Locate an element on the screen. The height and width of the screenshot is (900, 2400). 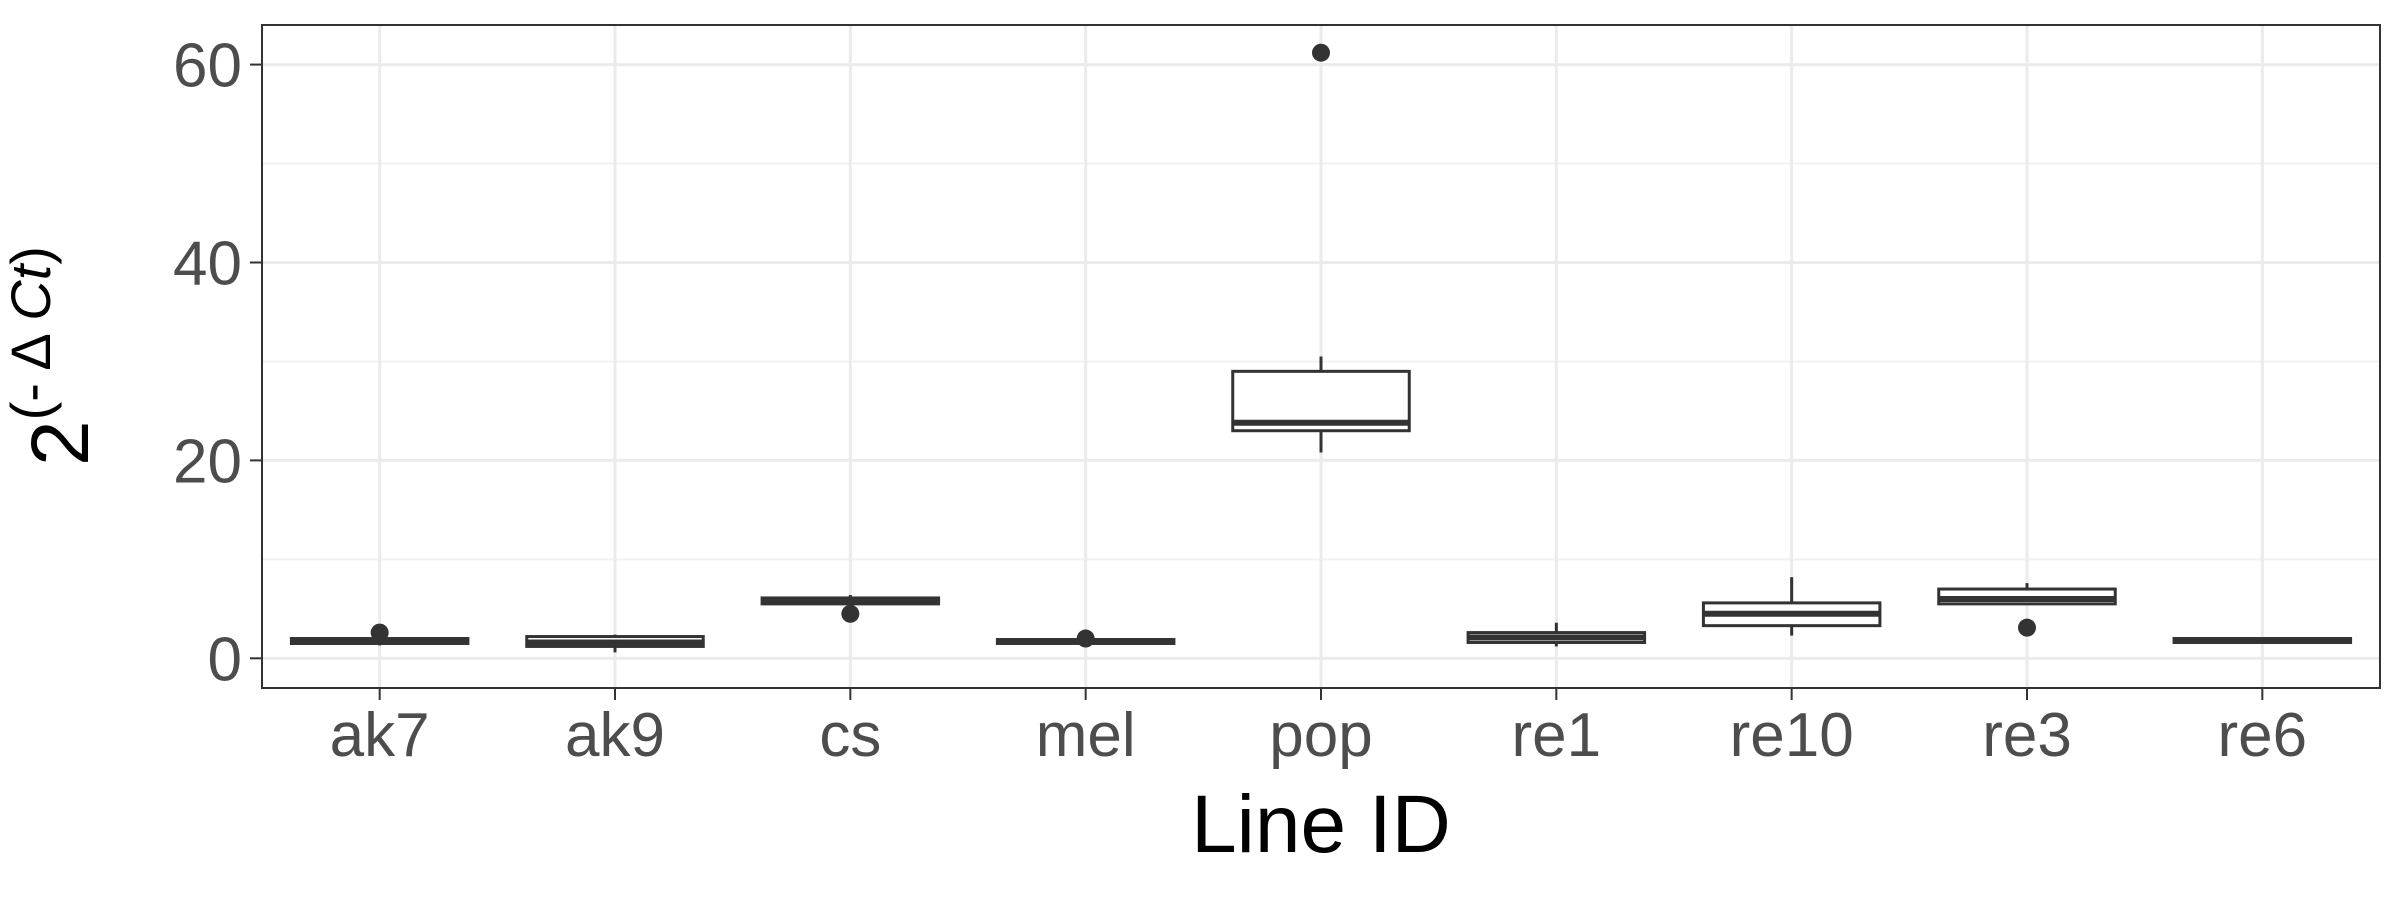
y-tick-label: 20 is located at coordinates (207, 461).